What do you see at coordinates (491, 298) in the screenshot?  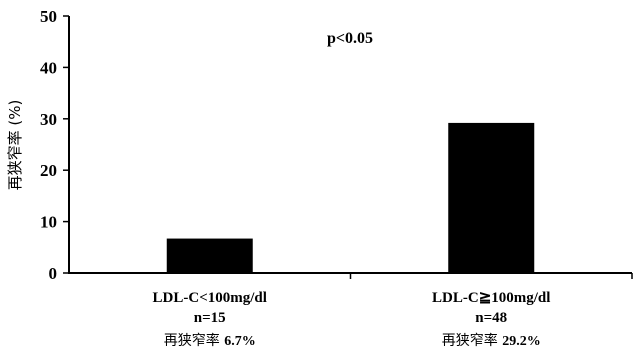 I see `category-label: LDL-C≧100mg/dl` at bounding box center [491, 298].